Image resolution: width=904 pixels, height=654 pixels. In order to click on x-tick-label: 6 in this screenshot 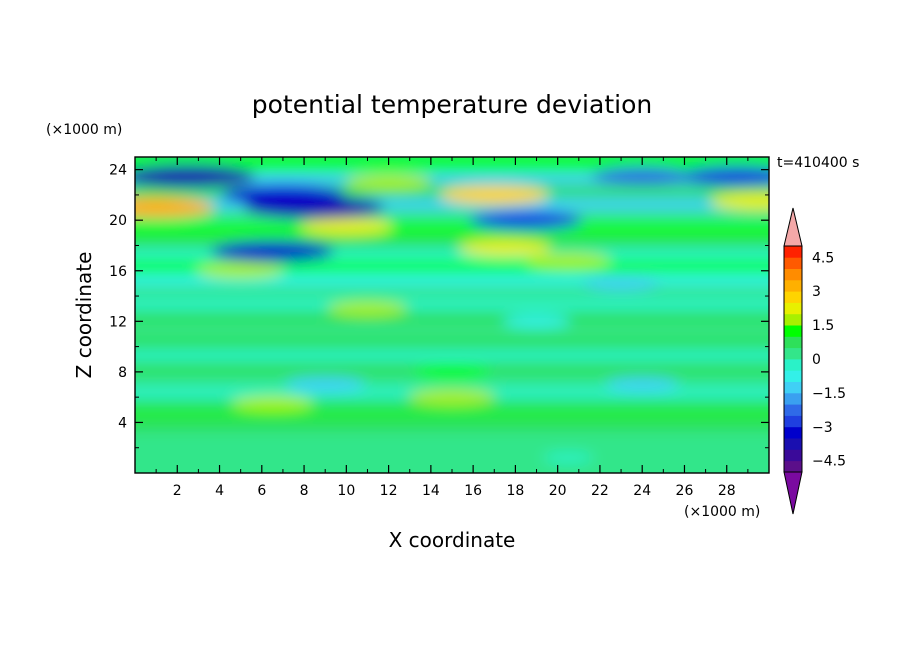, I will do `click(261, 491)`.